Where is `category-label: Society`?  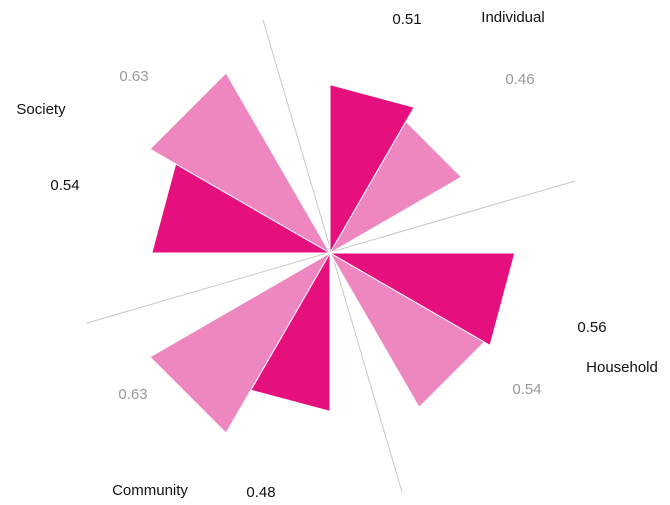
category-label: Society is located at coordinates (41, 109).